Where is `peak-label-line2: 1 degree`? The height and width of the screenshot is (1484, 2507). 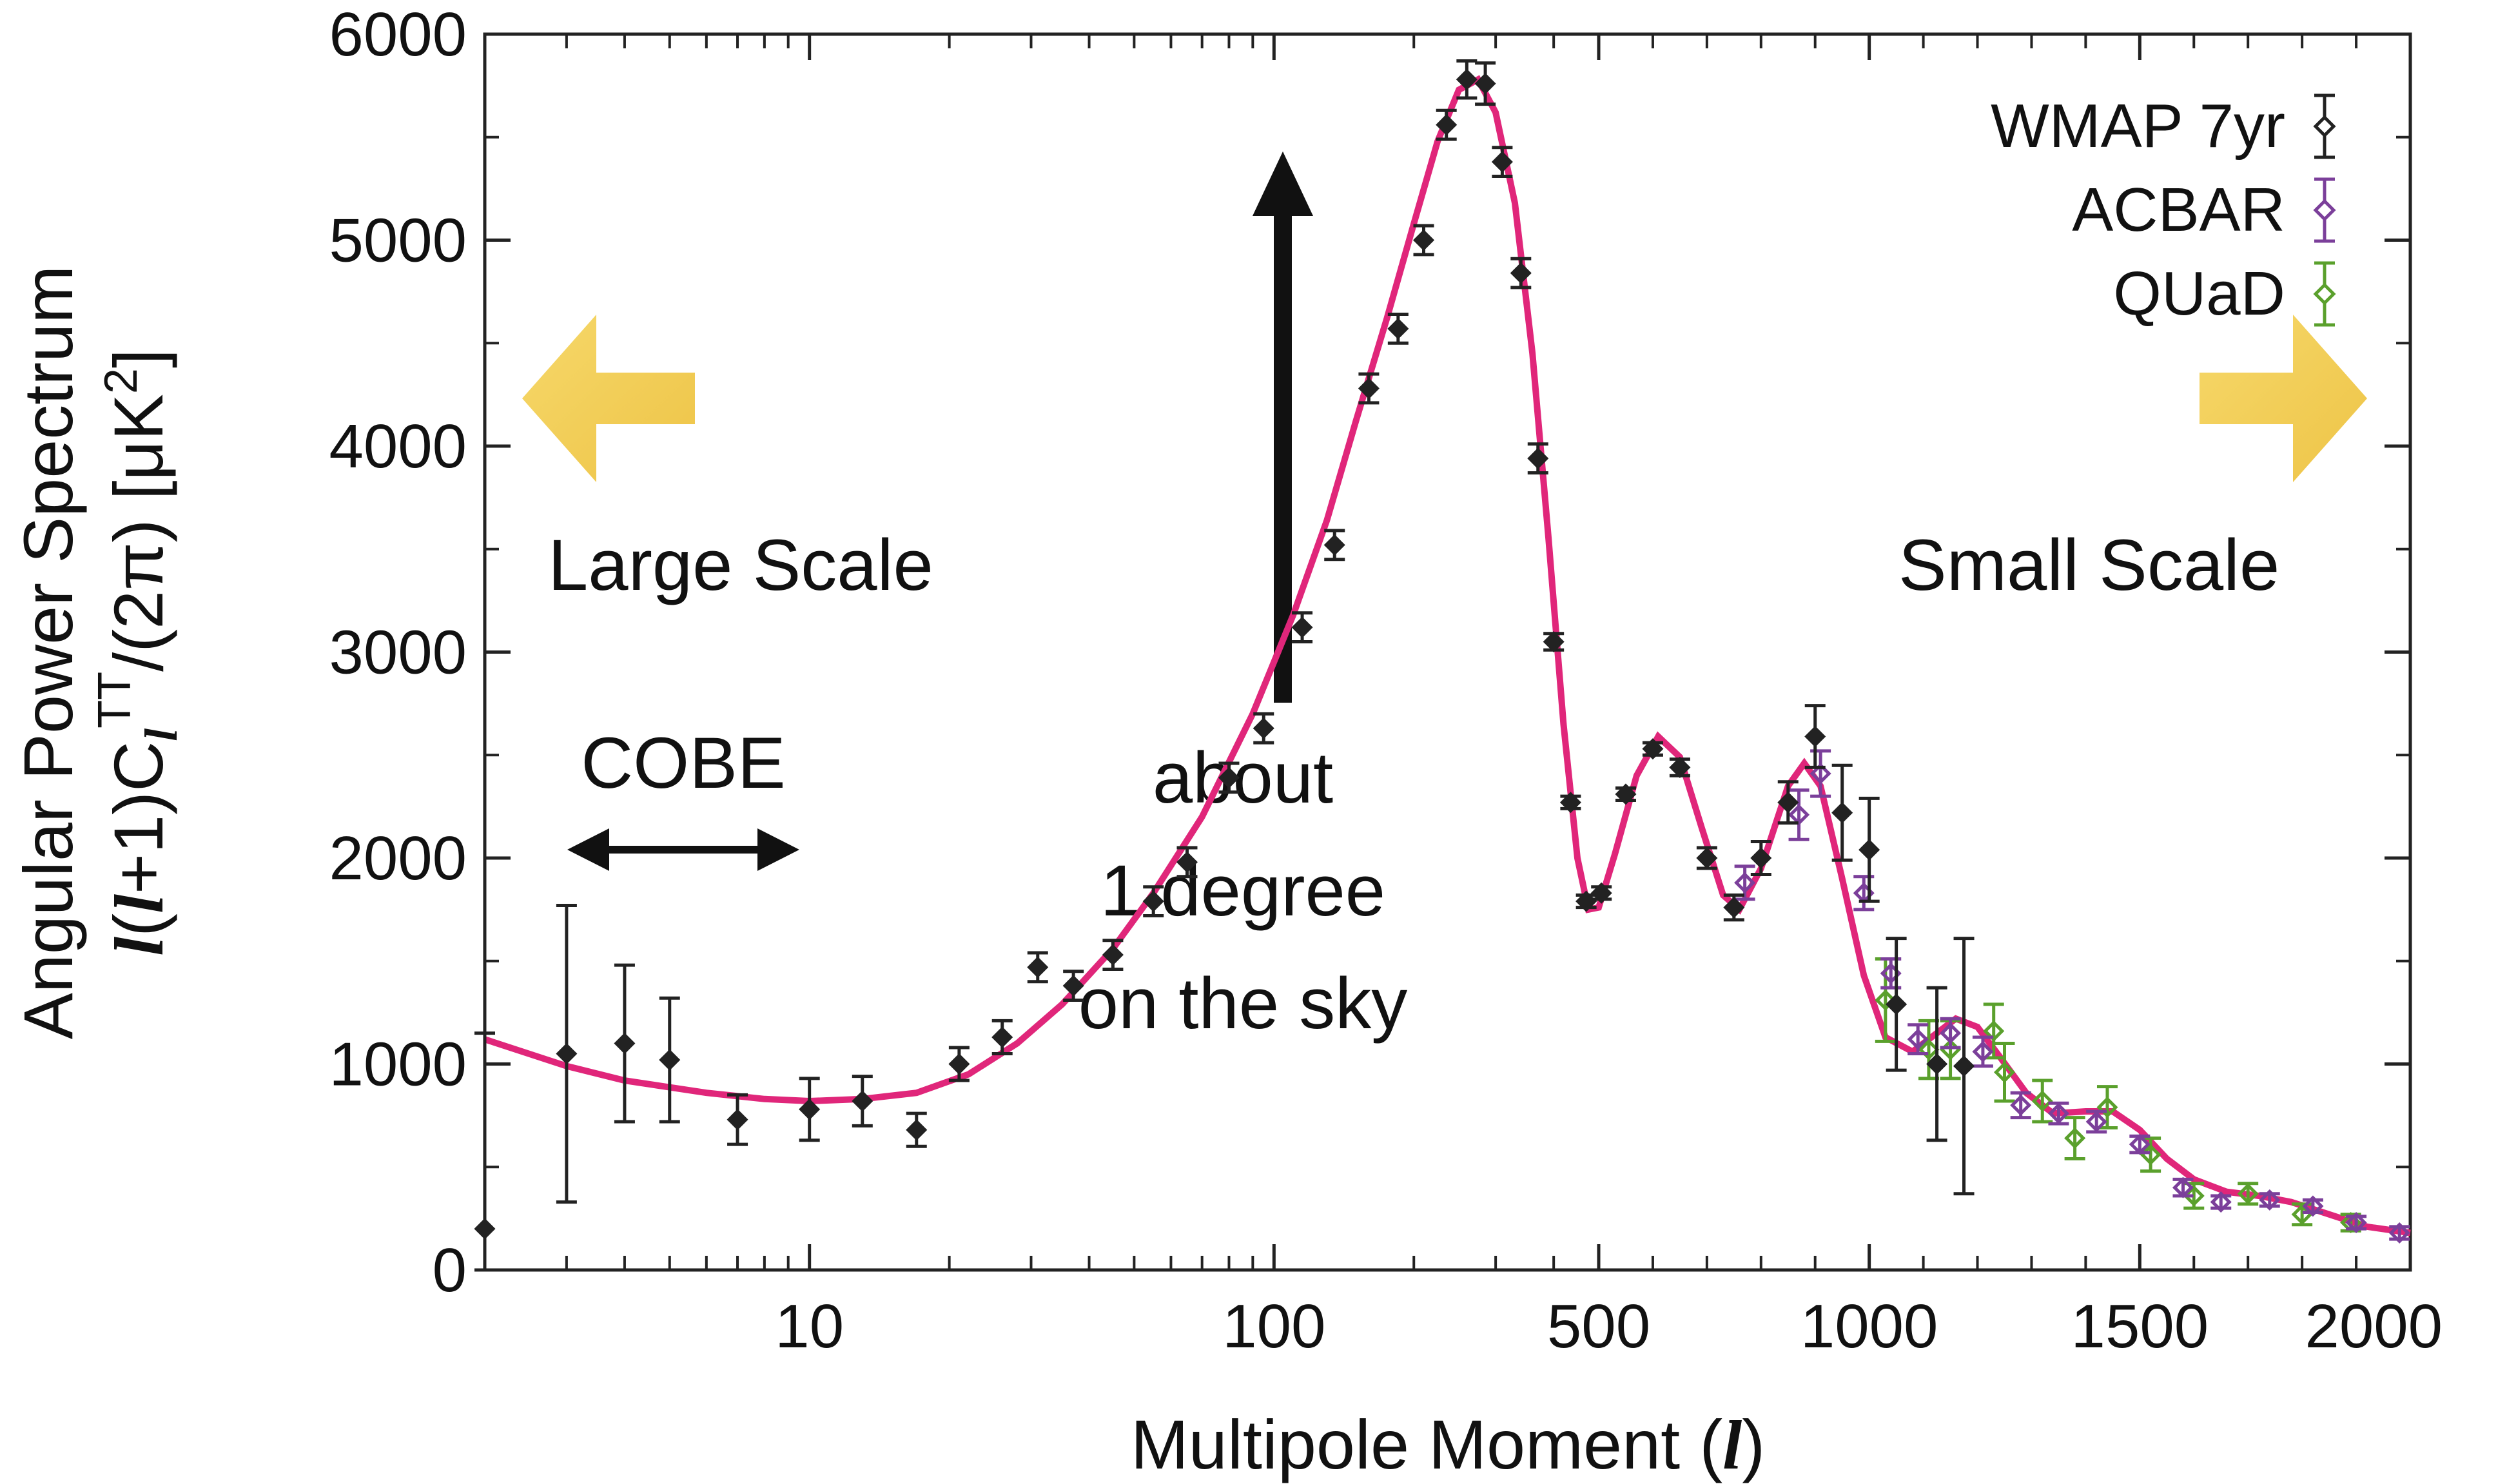
peak-label-line2: 1 degree is located at coordinates (1242, 890).